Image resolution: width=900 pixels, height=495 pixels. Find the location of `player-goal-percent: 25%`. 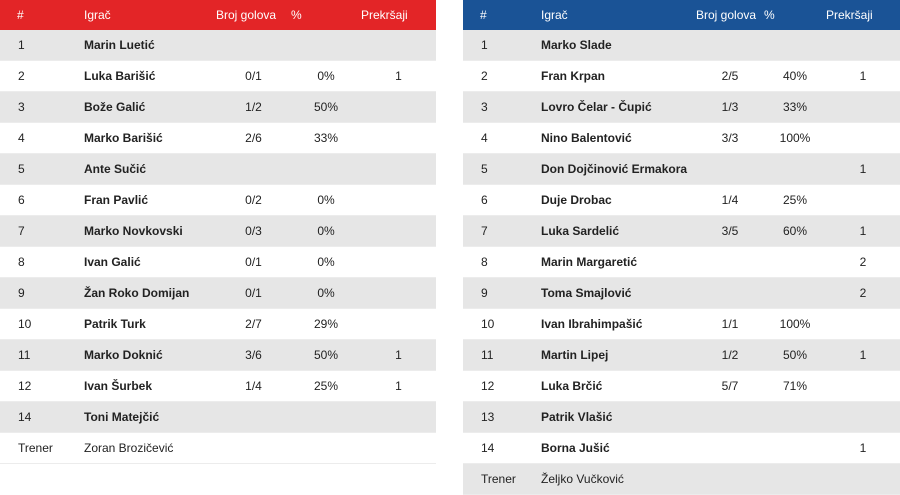

player-goal-percent: 25% is located at coordinates (795, 200).